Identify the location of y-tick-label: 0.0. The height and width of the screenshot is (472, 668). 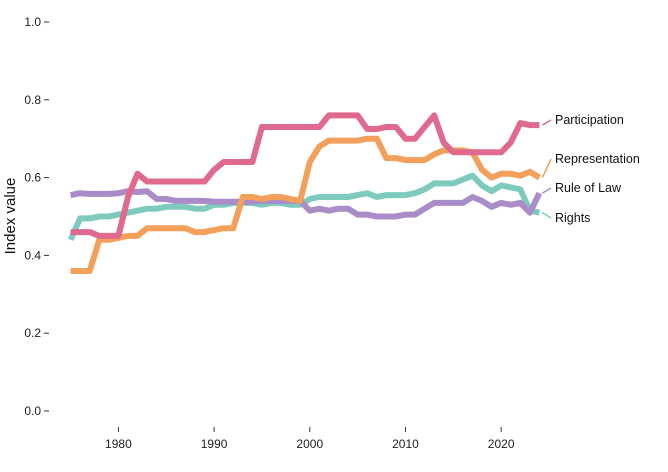
(32, 411).